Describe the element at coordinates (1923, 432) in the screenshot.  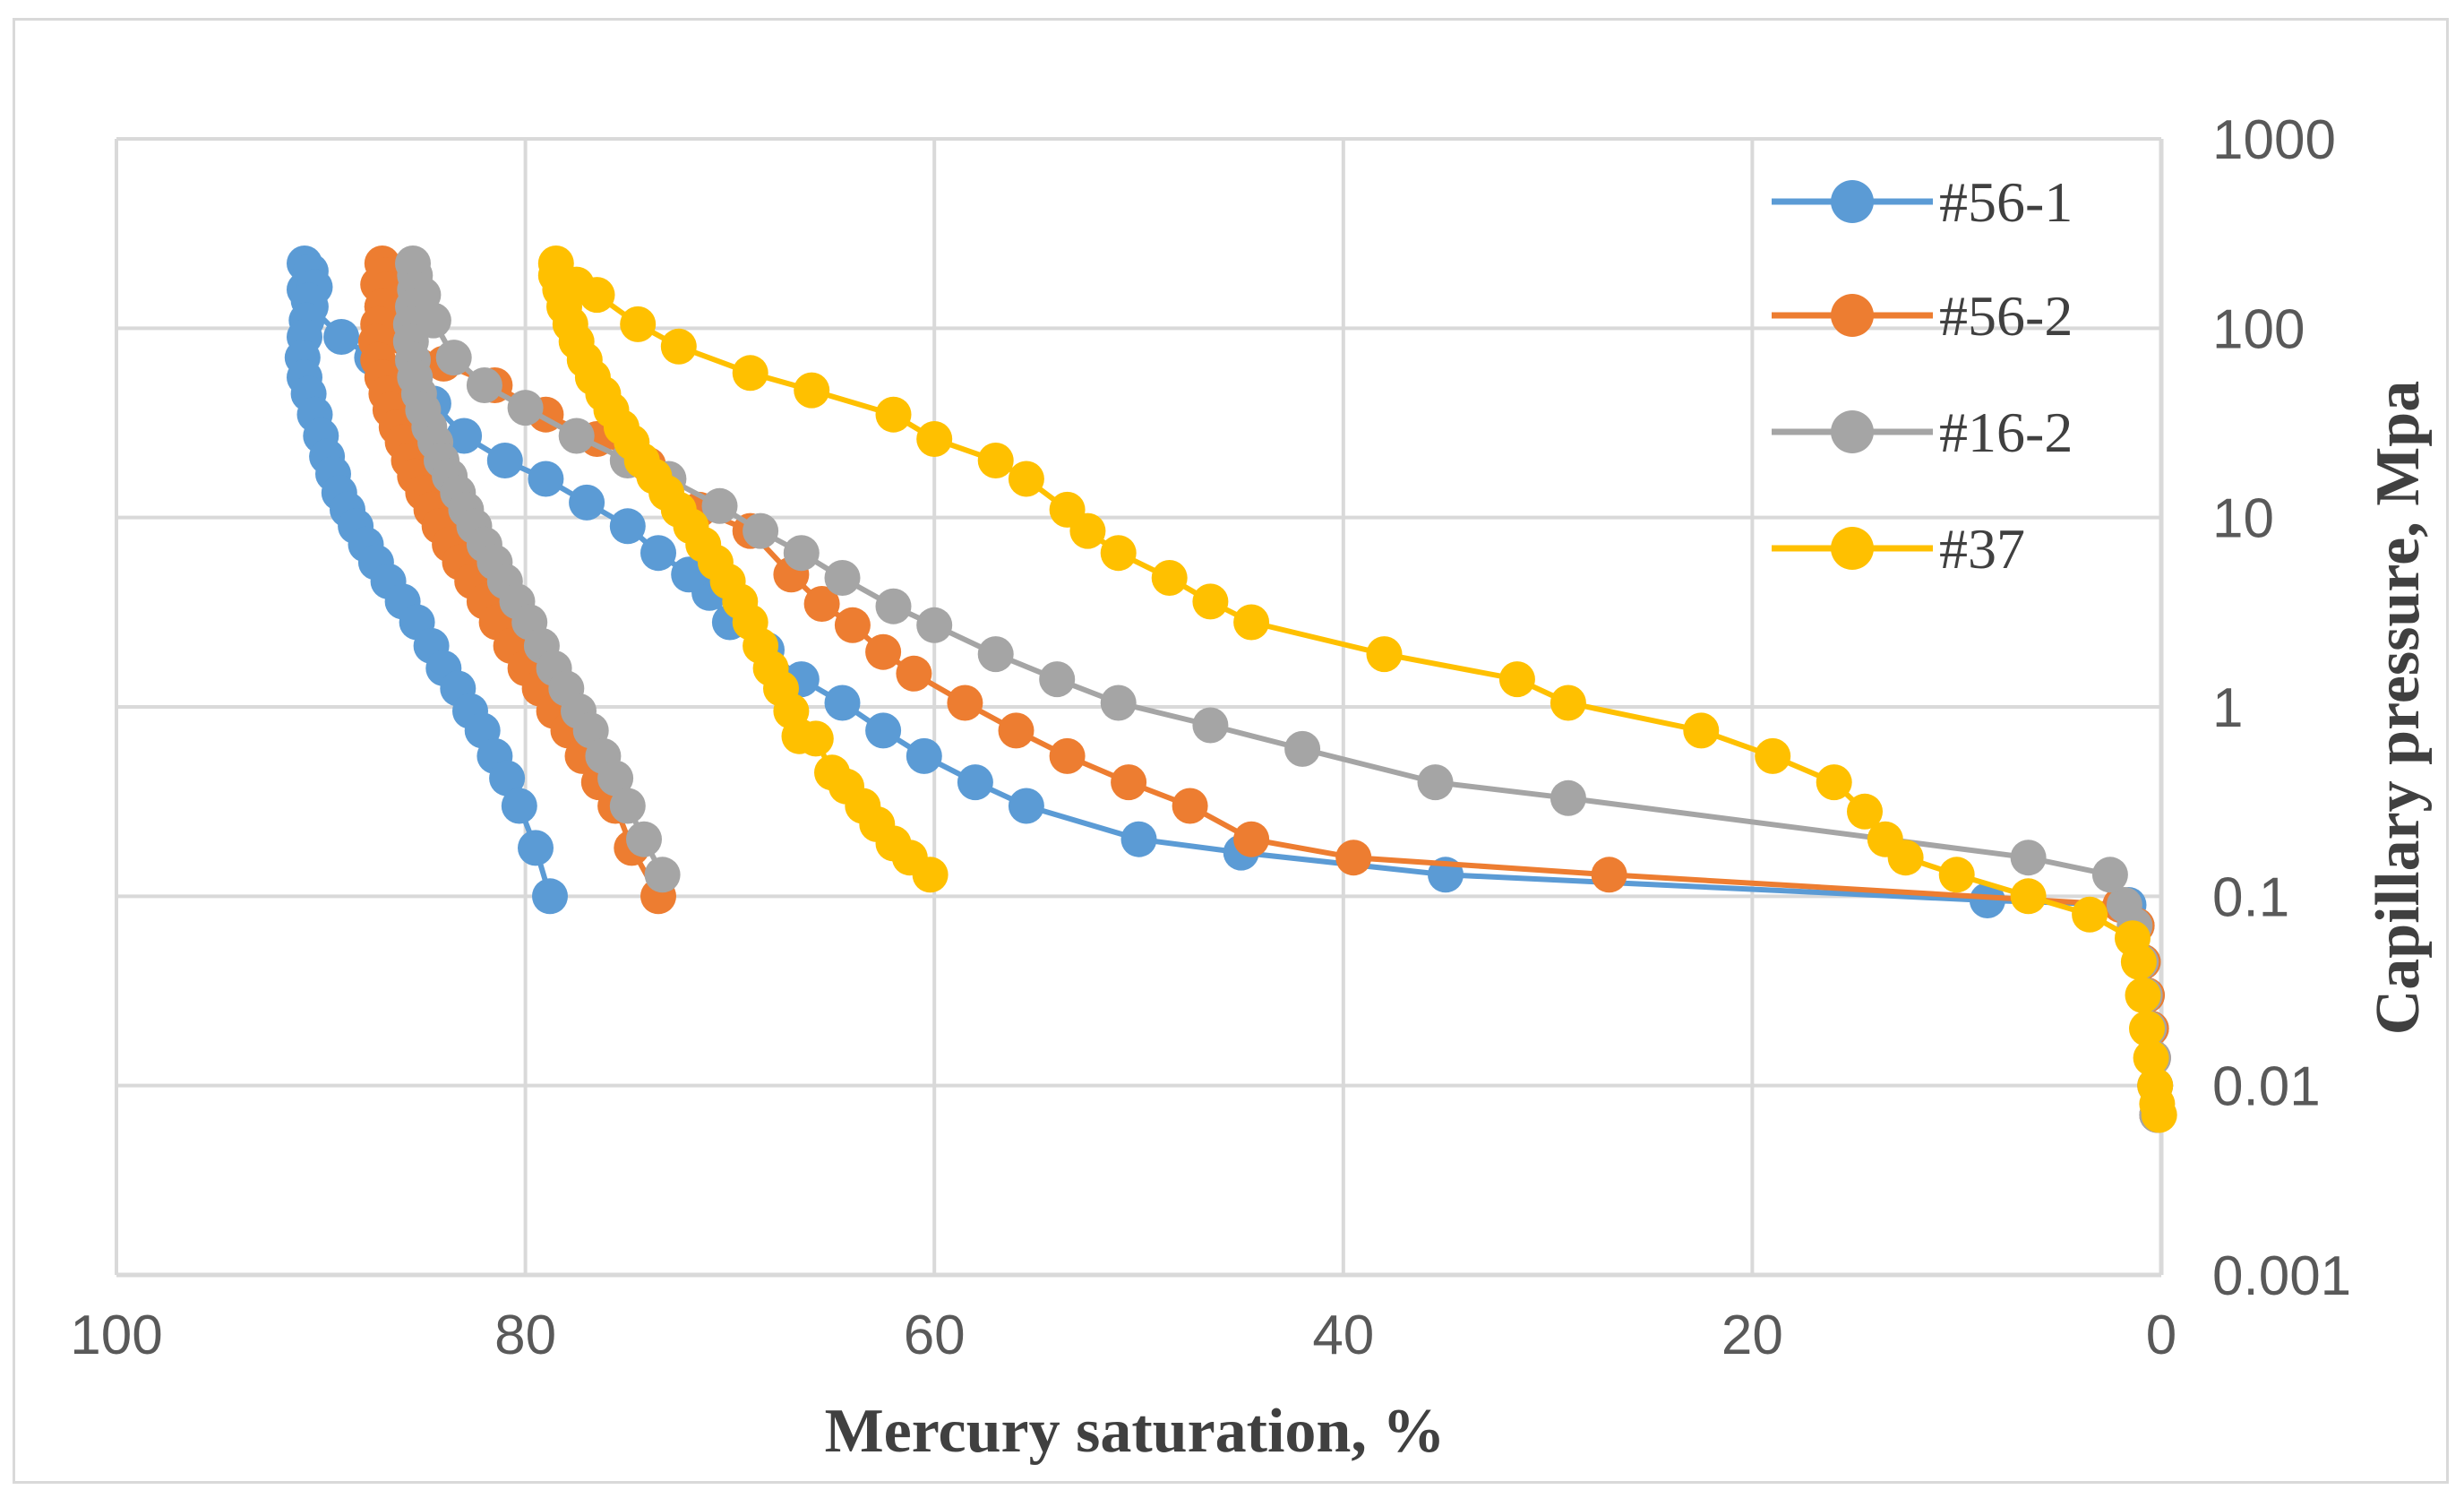
I see `legend-item: #16-2` at that location.